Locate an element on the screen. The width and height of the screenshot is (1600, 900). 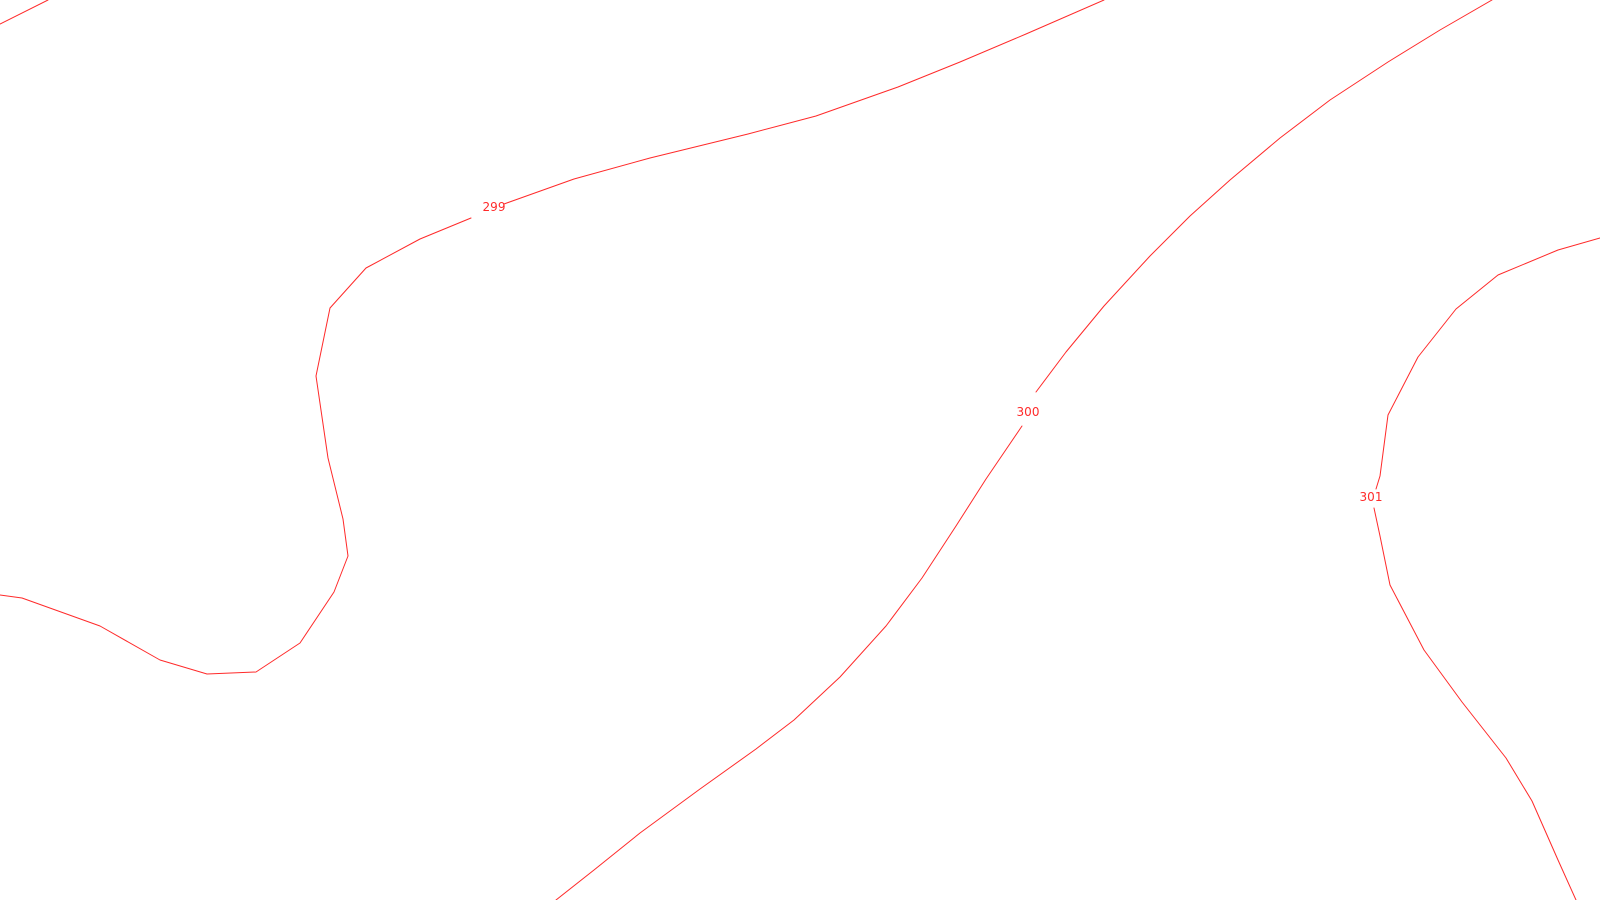
contour-301-line-lower is located at coordinates (1475, 703).